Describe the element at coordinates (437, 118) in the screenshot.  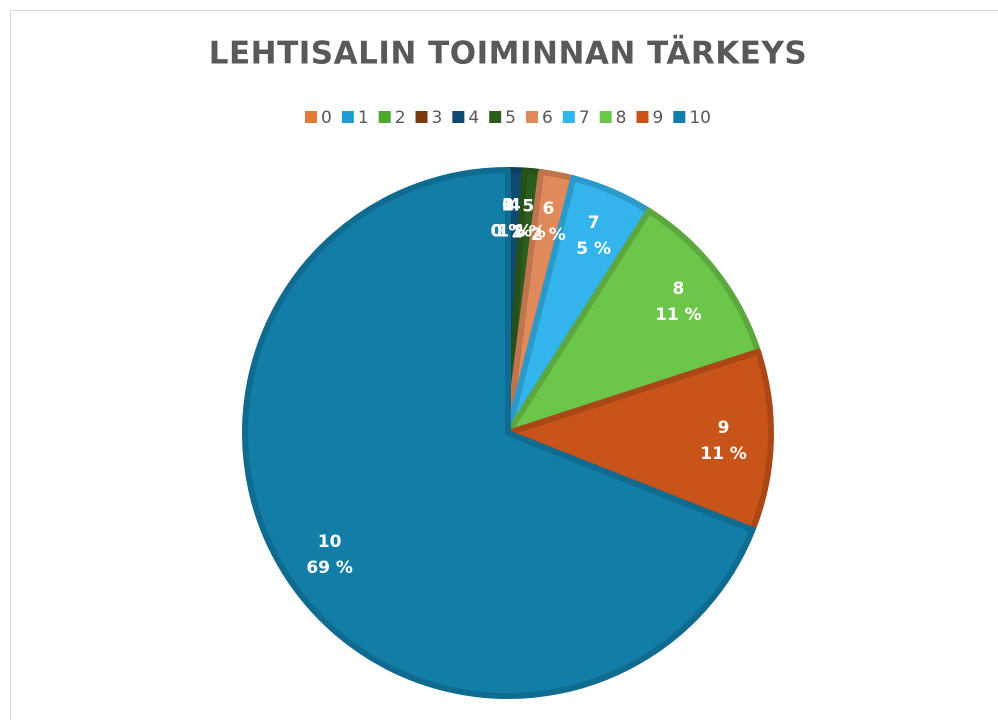
I see `legend-label: 3` at that location.